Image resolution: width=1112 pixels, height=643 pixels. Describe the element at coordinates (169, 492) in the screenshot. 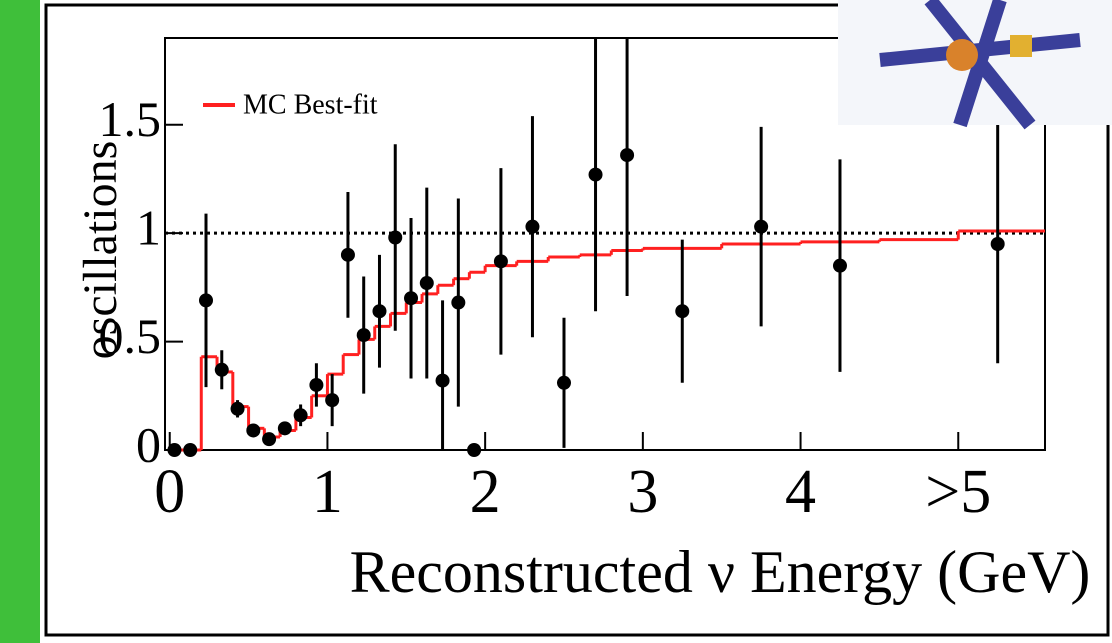

I see `x-tick-label: 0` at that location.